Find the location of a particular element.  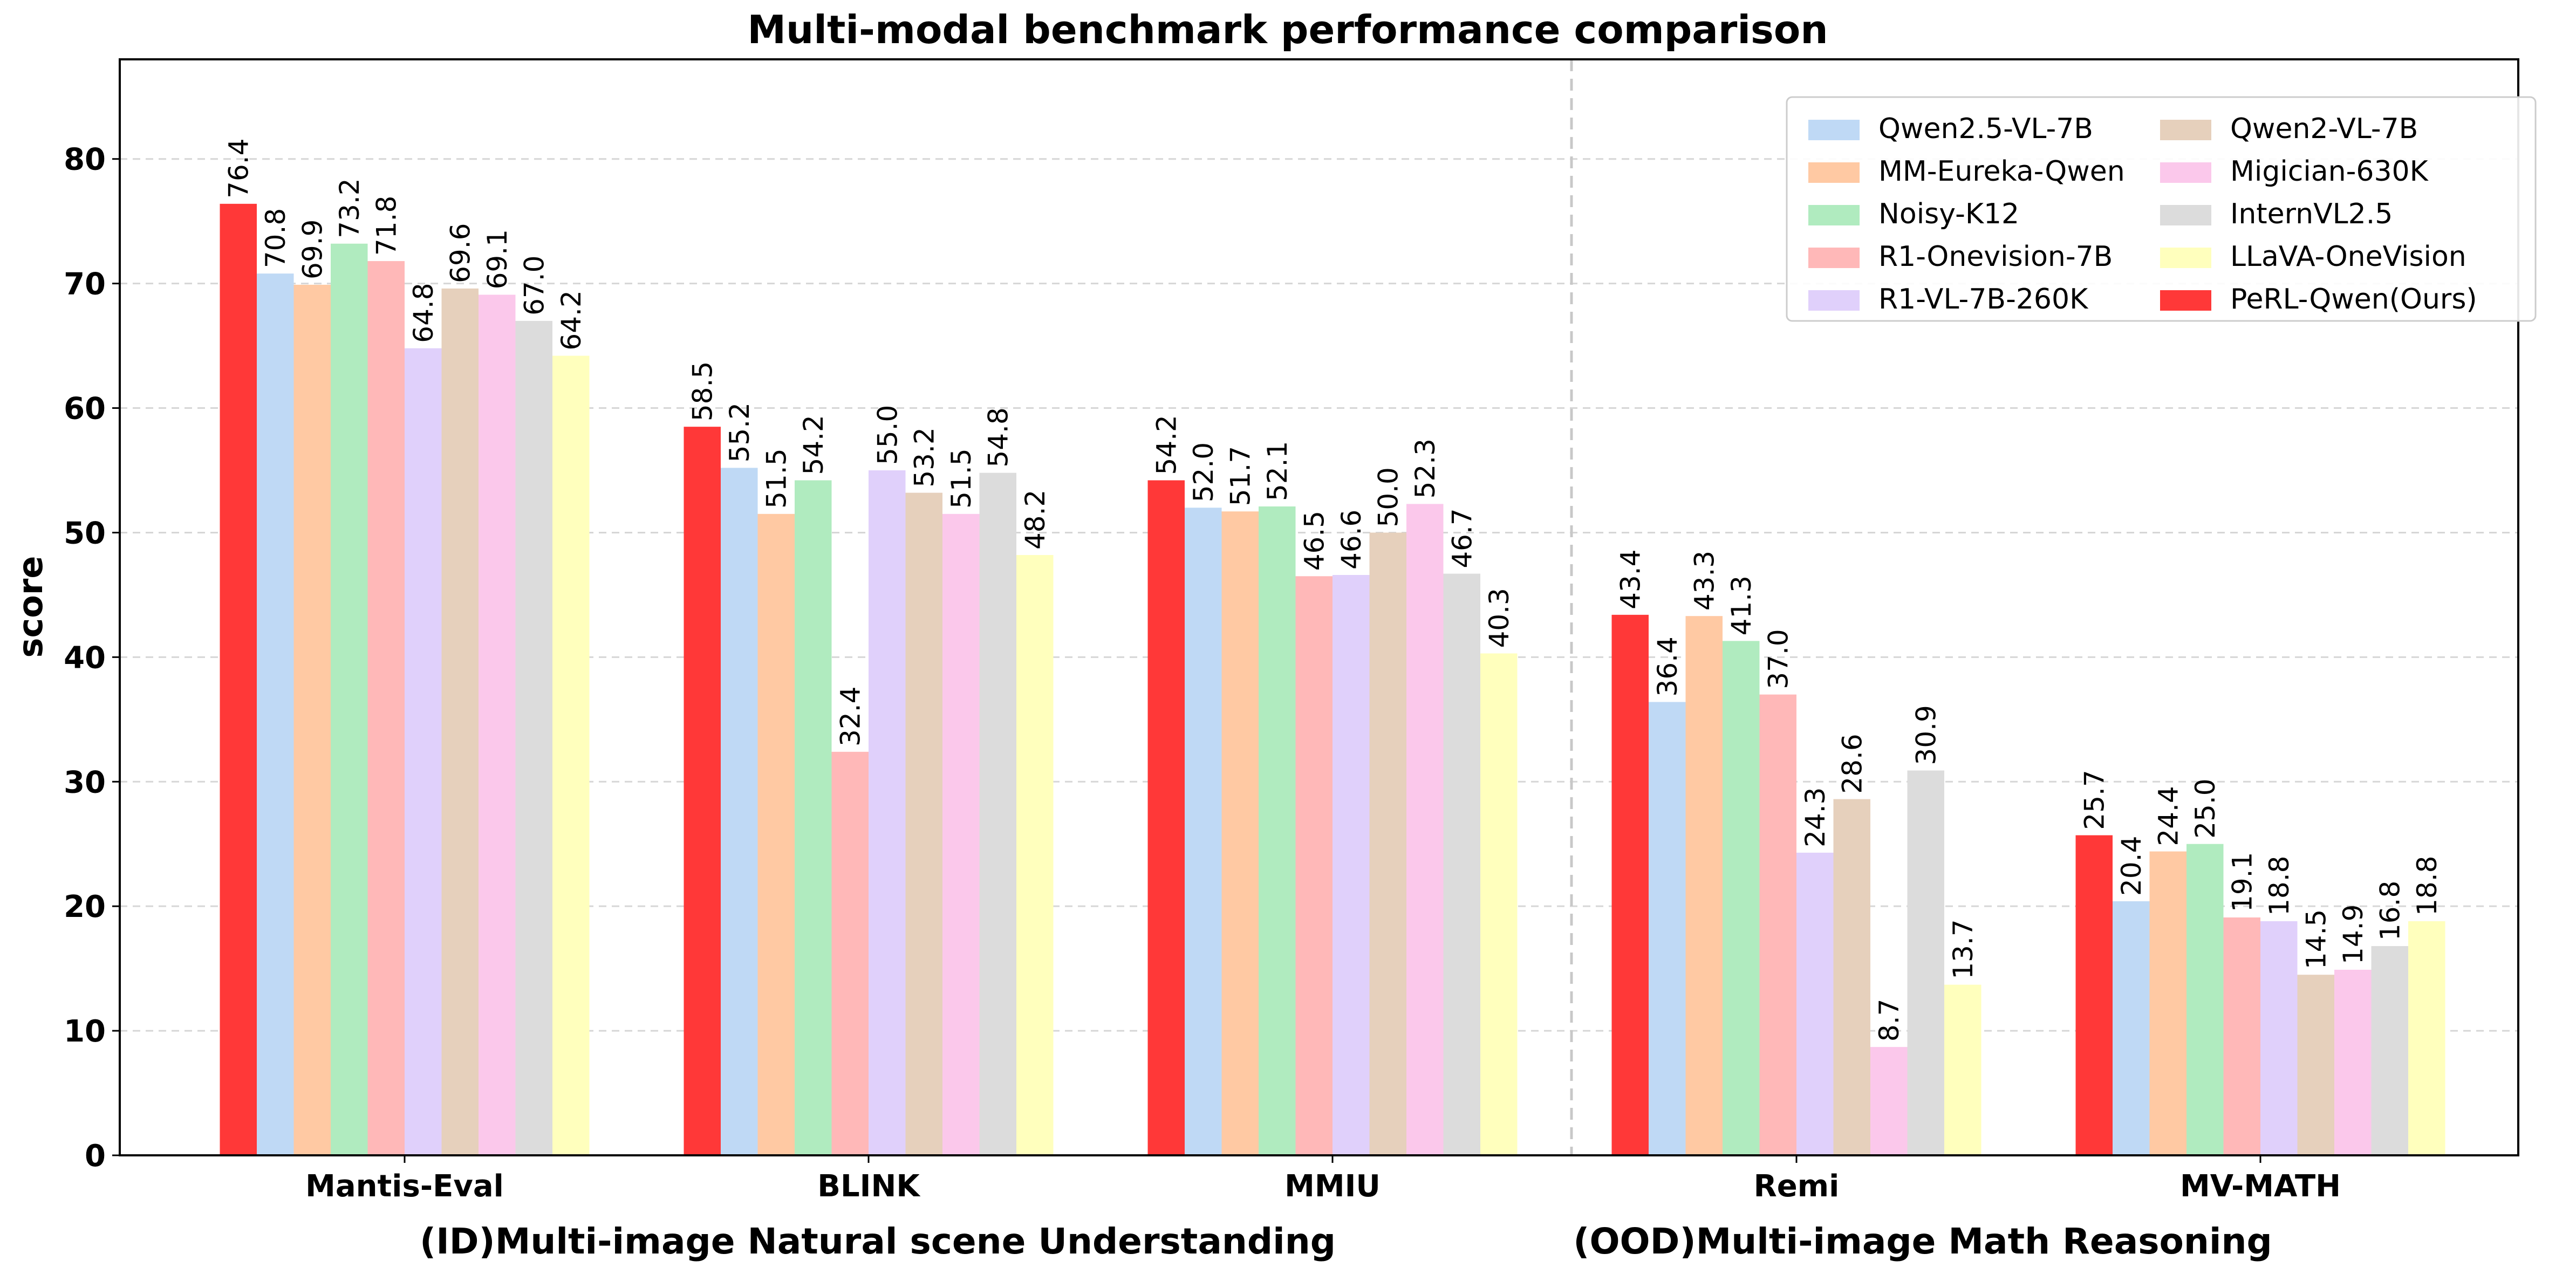

x-tick-label: BLINK is located at coordinates (869, 1187).